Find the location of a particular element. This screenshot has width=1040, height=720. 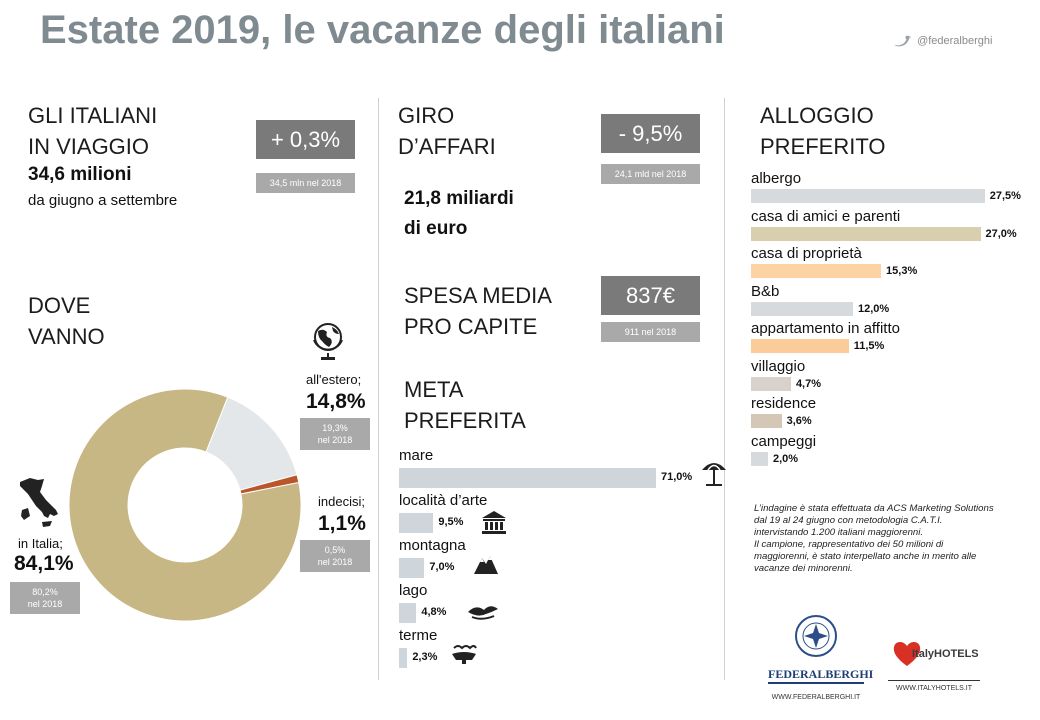

globe-icon is located at coordinates (328, 341).